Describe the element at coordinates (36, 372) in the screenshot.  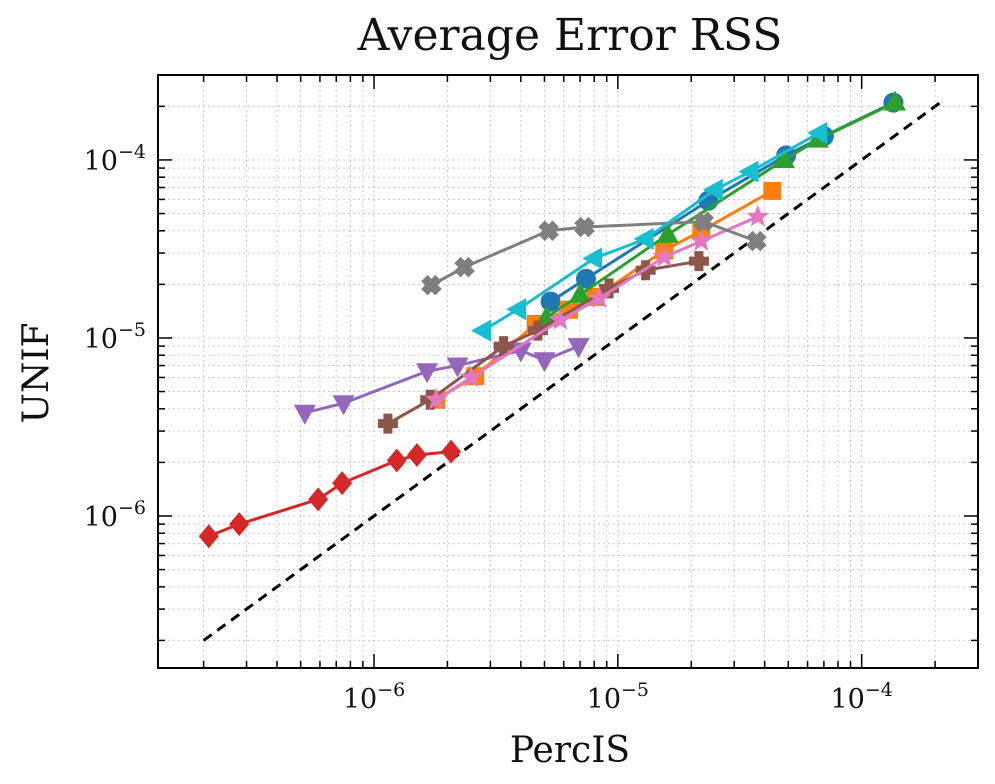
I see `y-axis-label: UNIF` at that location.